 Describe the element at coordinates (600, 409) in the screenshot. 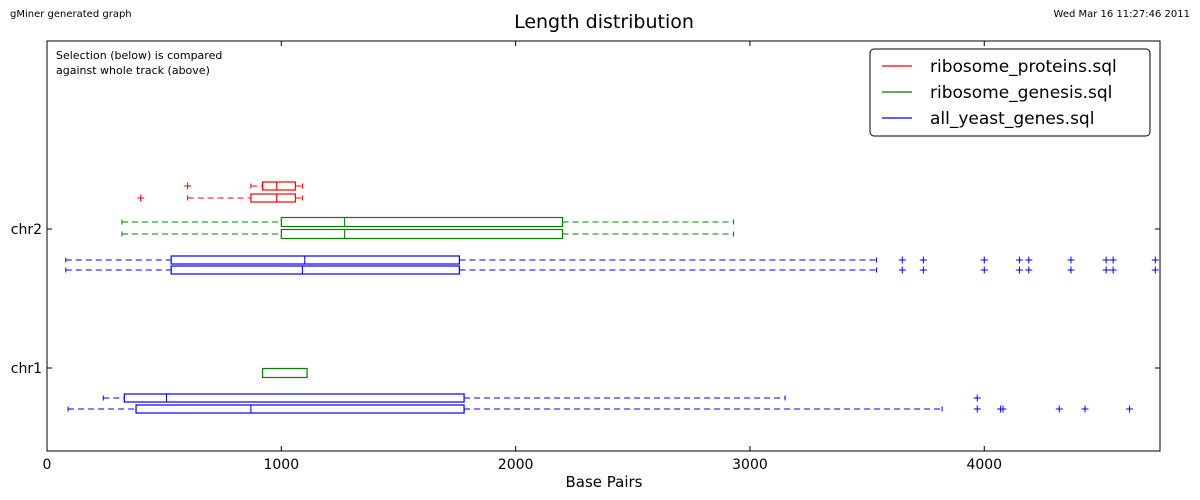

I see `box-chr1-all-yeast-genes-selection` at that location.